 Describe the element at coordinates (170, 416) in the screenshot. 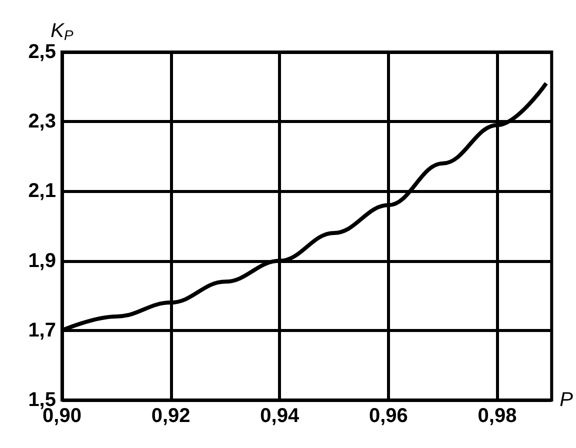

I see `x-tick-label: 0,92` at that location.